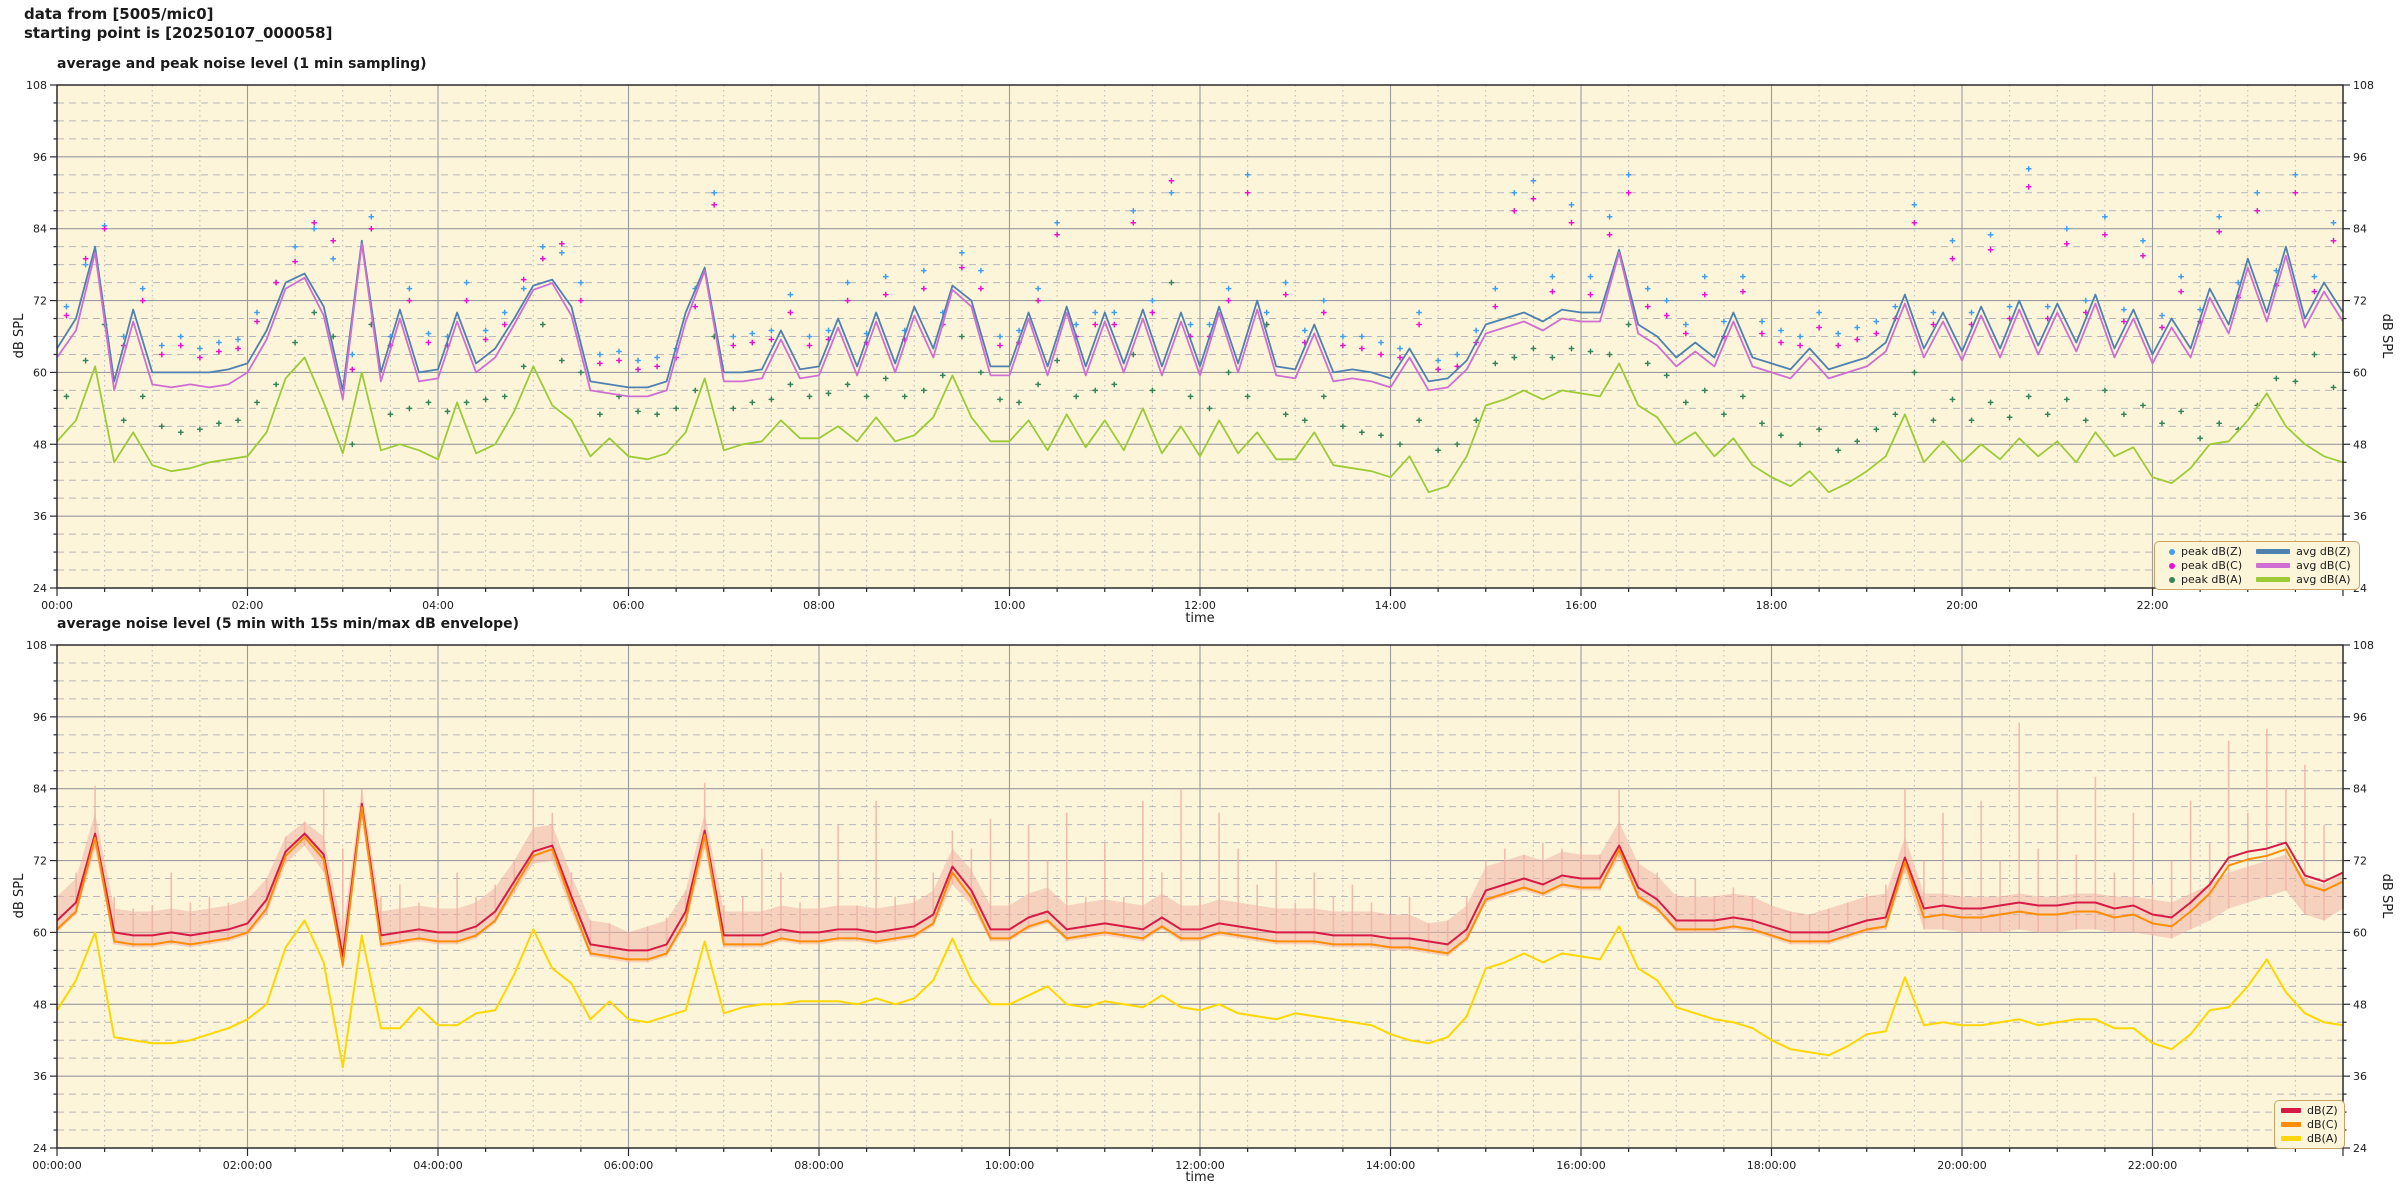 This screenshot has width=2400, height=1200. I want to click on svg-text: 00:00:00, so click(56, 1165).